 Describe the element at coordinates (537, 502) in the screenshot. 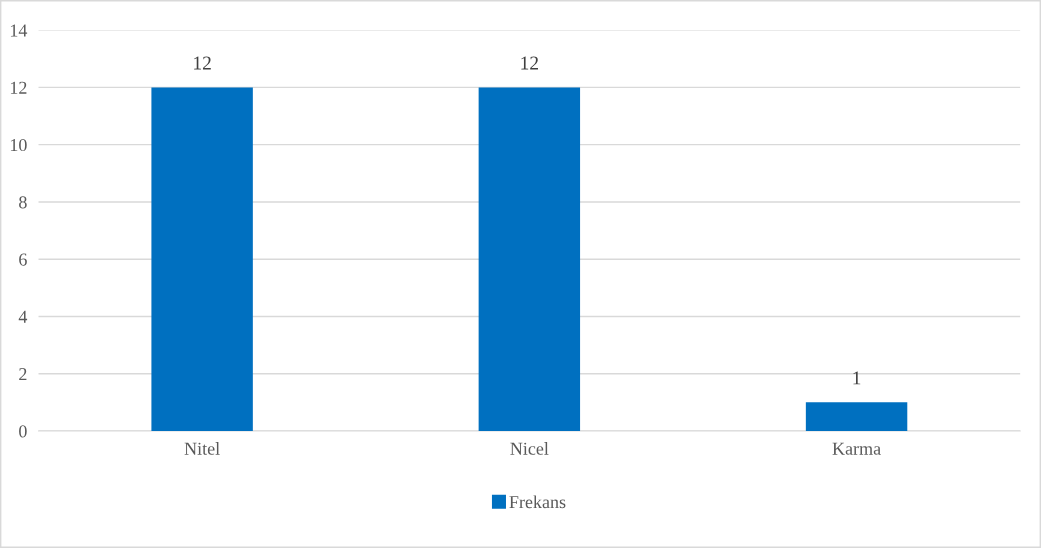

I see `legend-label: Frekans` at that location.